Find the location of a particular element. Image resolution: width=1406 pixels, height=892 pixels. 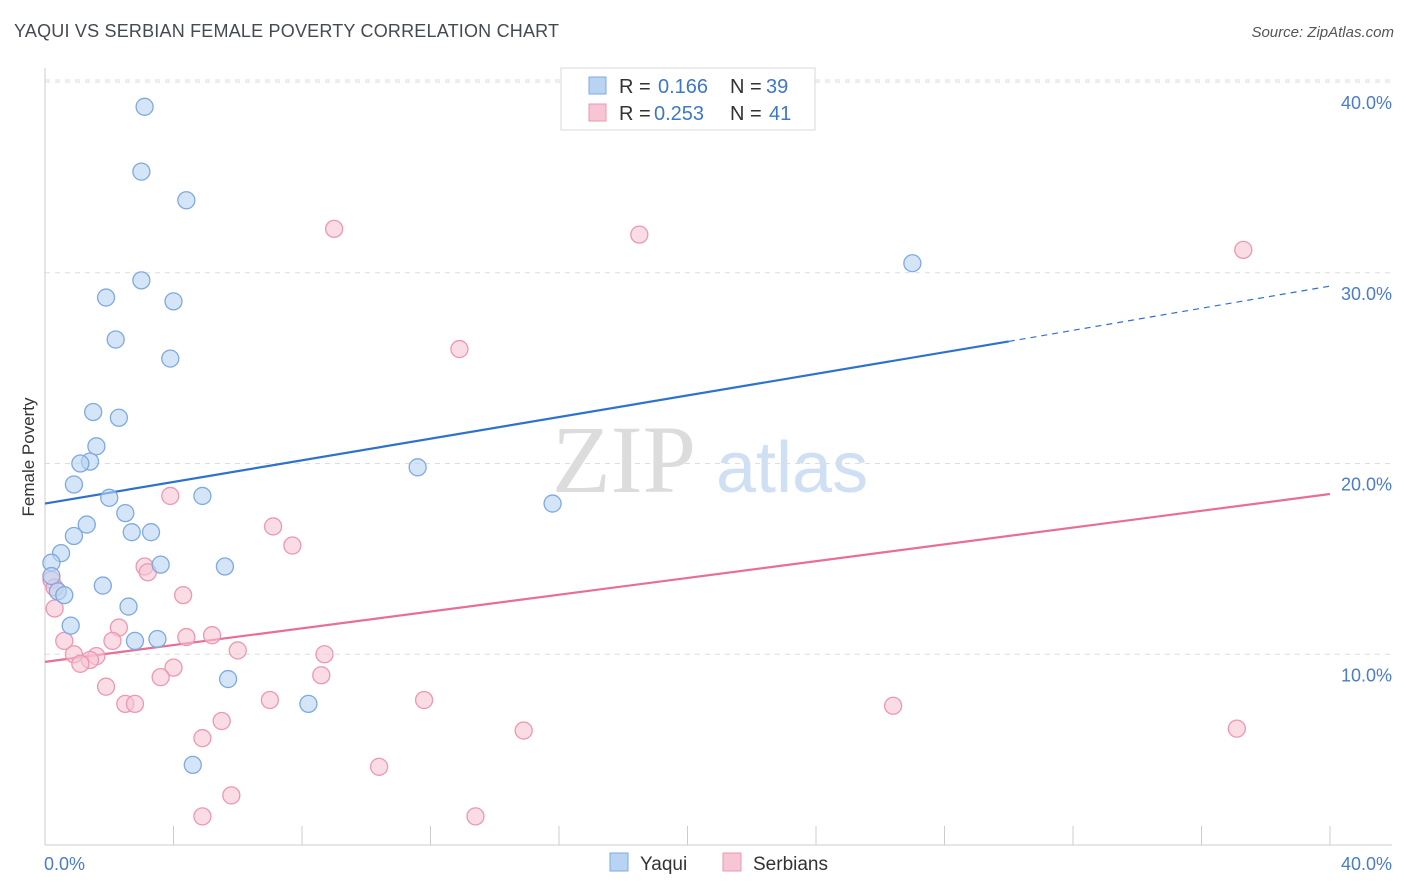

trend-line-yaqui is located at coordinates (526, 422).